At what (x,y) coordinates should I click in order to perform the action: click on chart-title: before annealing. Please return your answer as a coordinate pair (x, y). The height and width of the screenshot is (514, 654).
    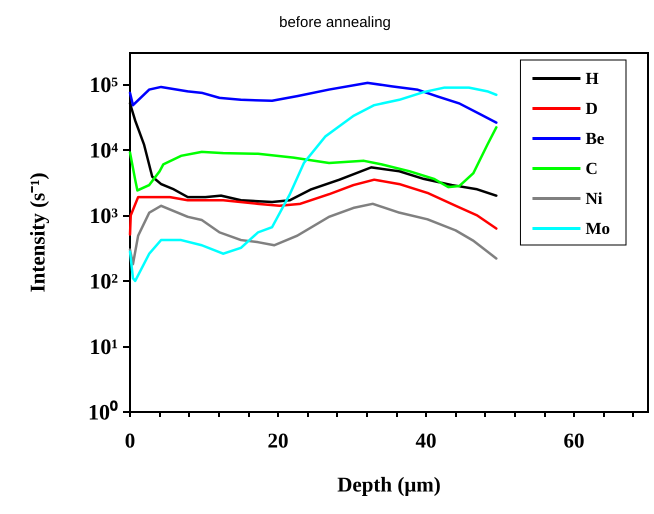
    Looking at the image, I should click on (335, 22).